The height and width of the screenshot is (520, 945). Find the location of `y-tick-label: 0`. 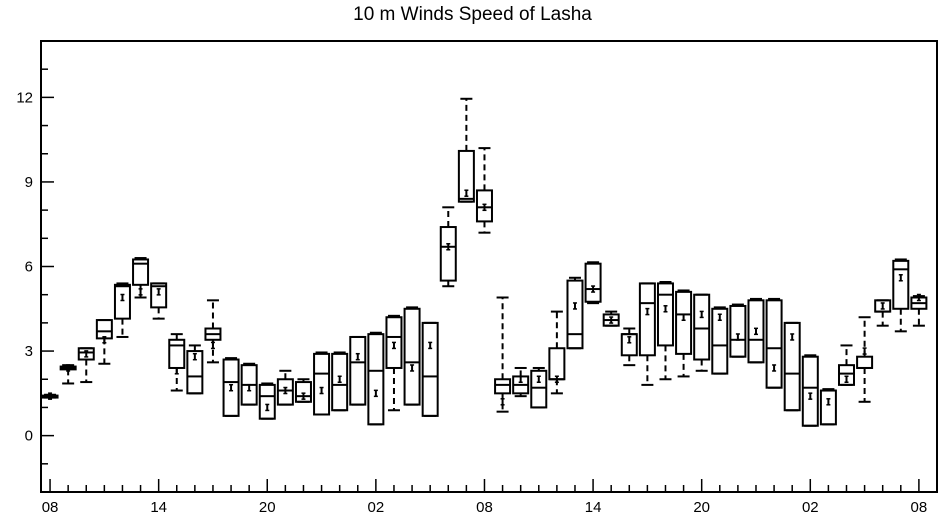

y-tick-label: 0 is located at coordinates (29, 436).